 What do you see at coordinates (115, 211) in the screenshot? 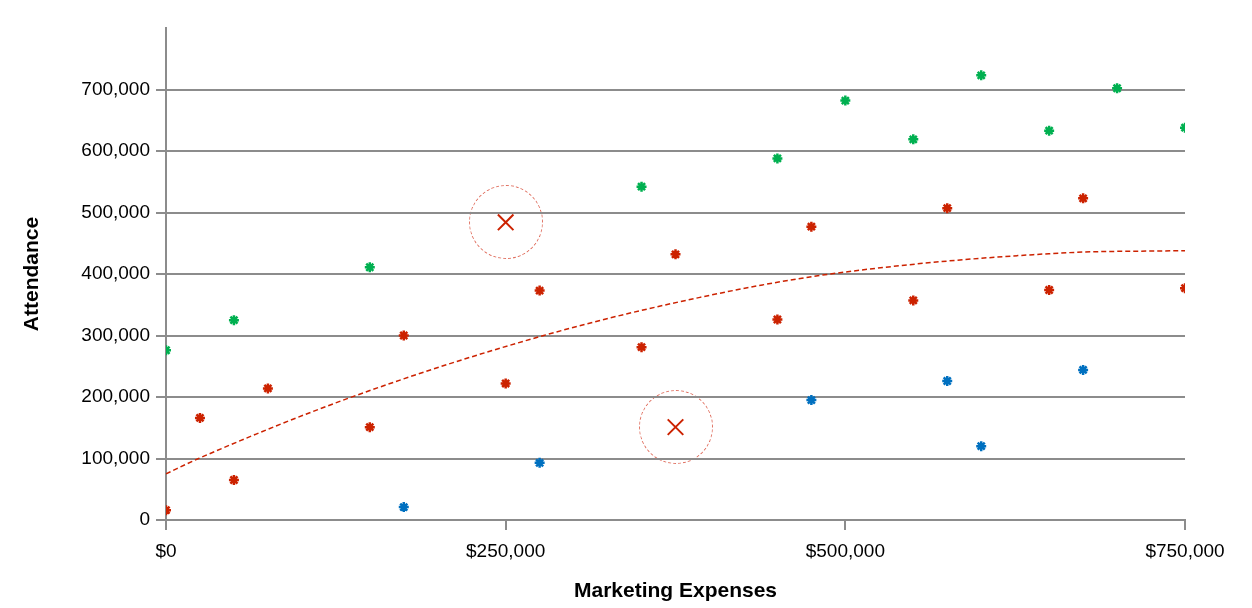
I see `y-tick-label: 500,000` at bounding box center [115, 211].